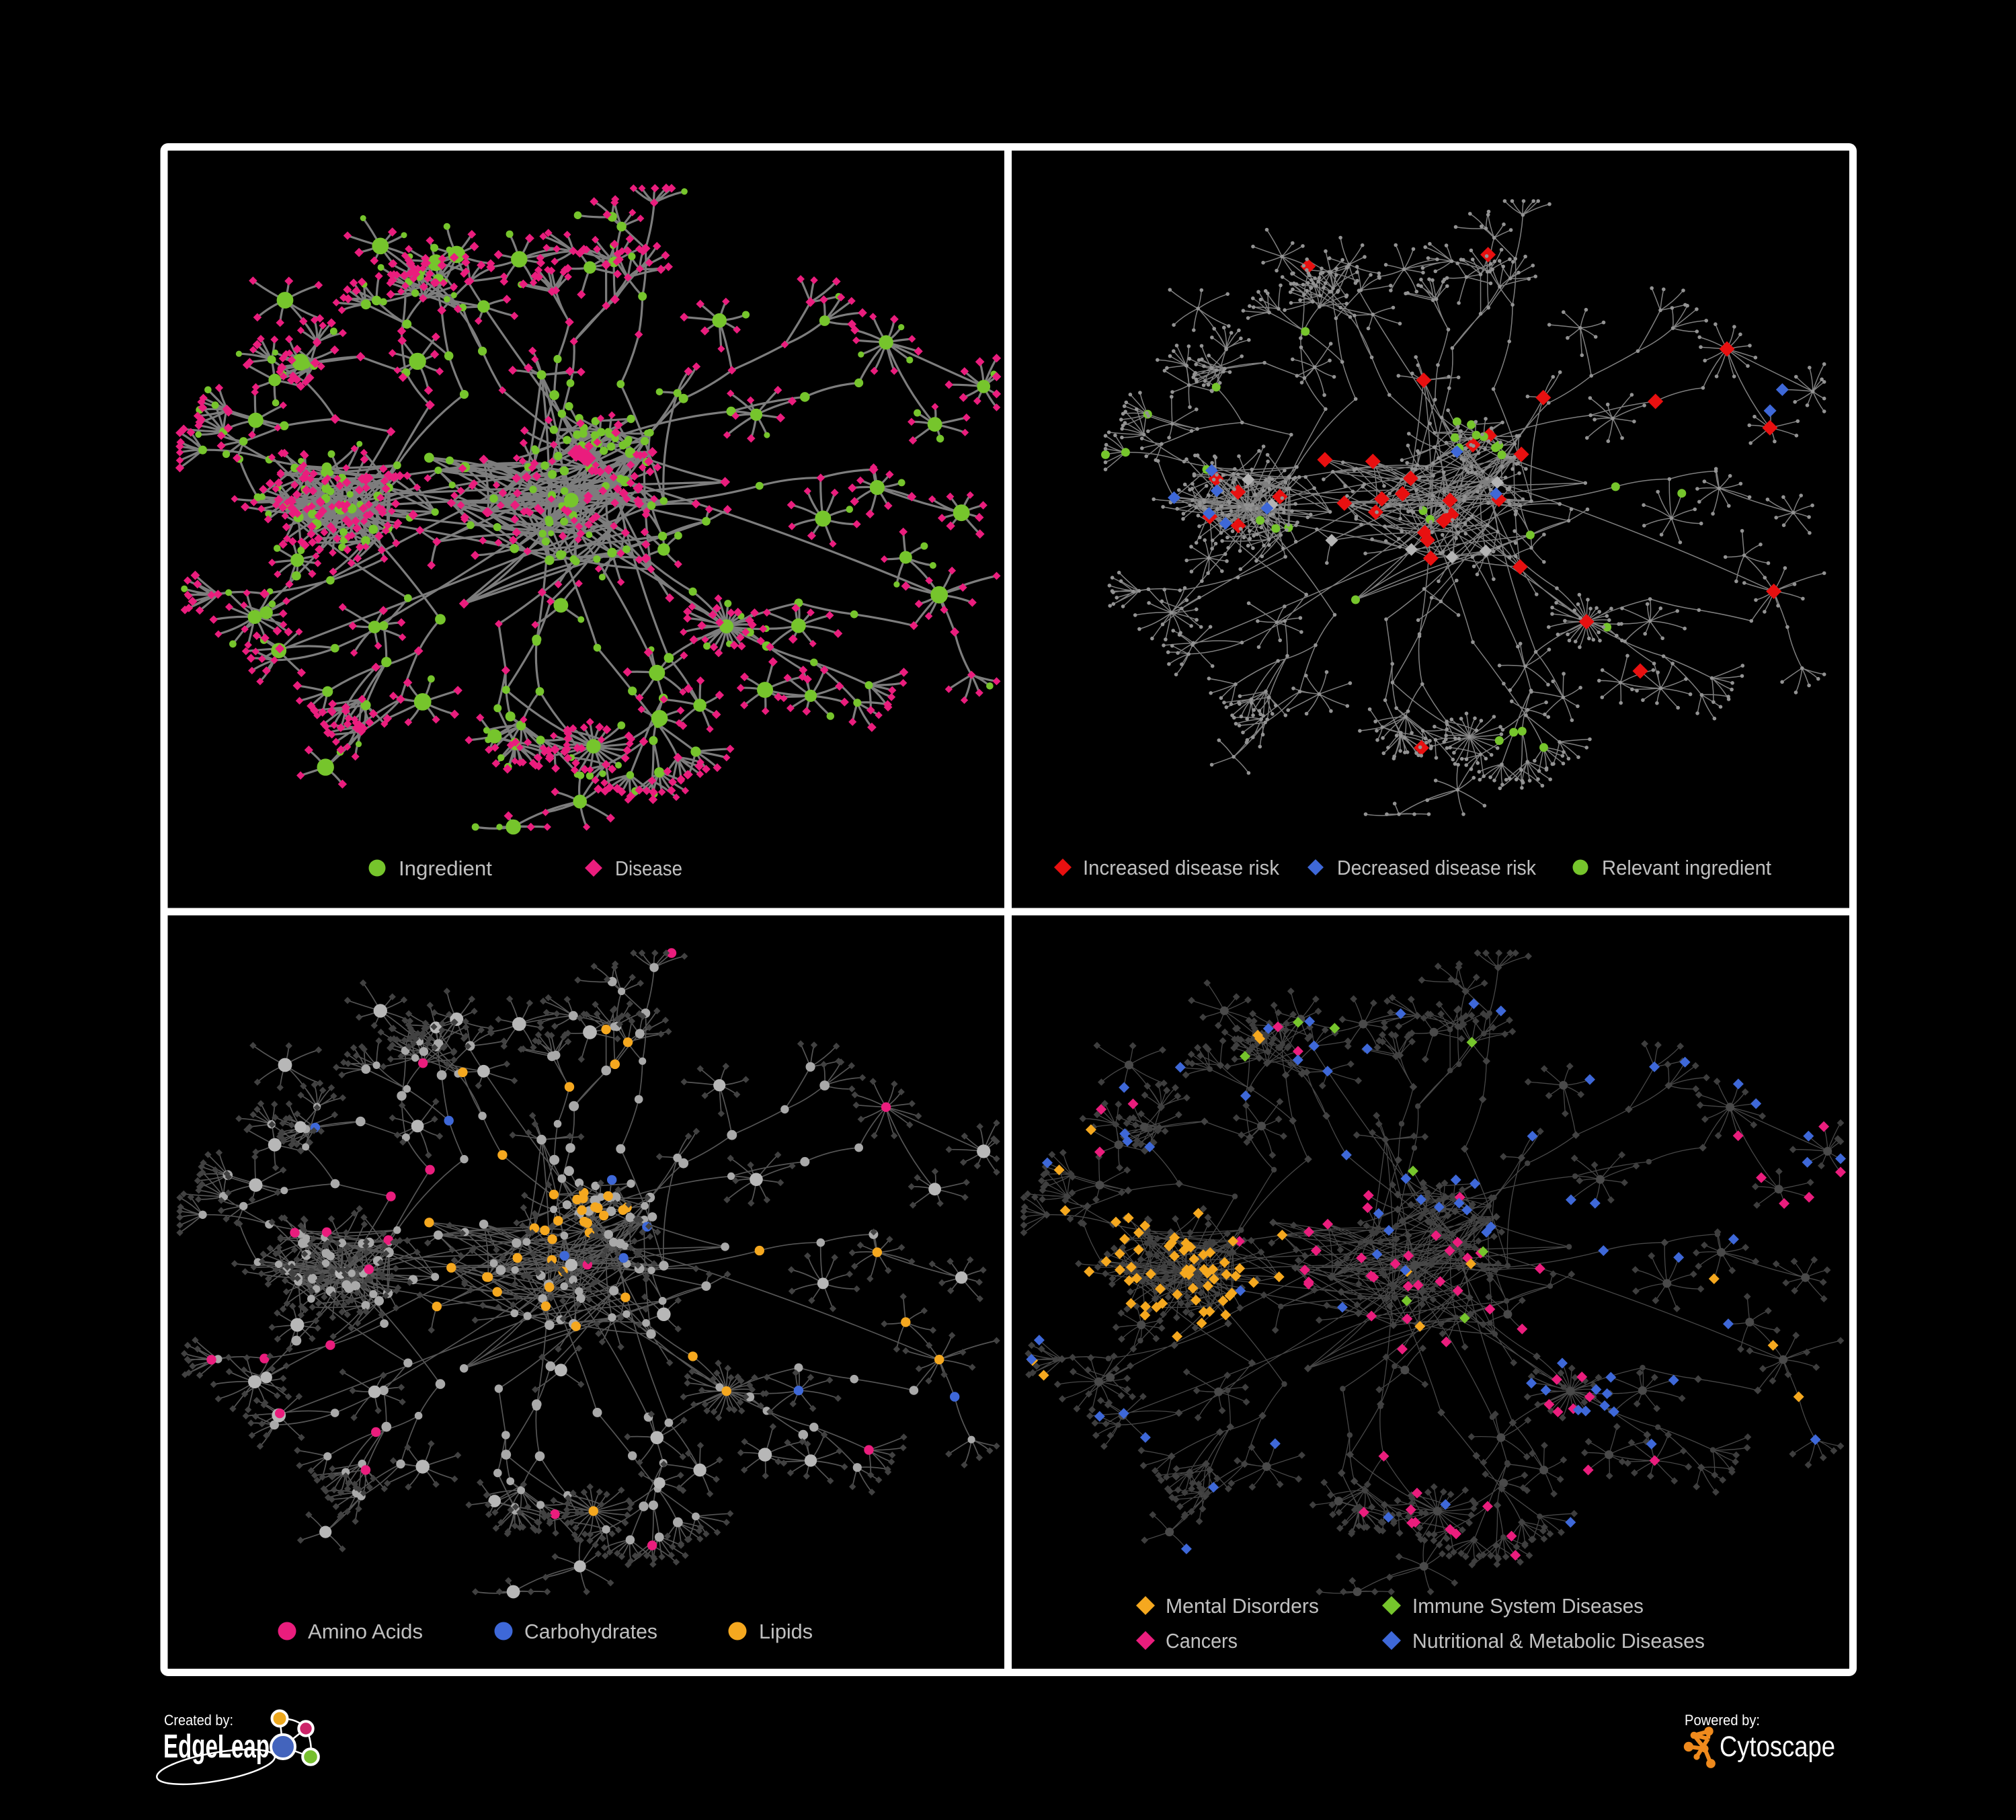 This screenshot has height=1820, width=2016. I want to click on svg-text: Mental Disorders, so click(1242, 1606).